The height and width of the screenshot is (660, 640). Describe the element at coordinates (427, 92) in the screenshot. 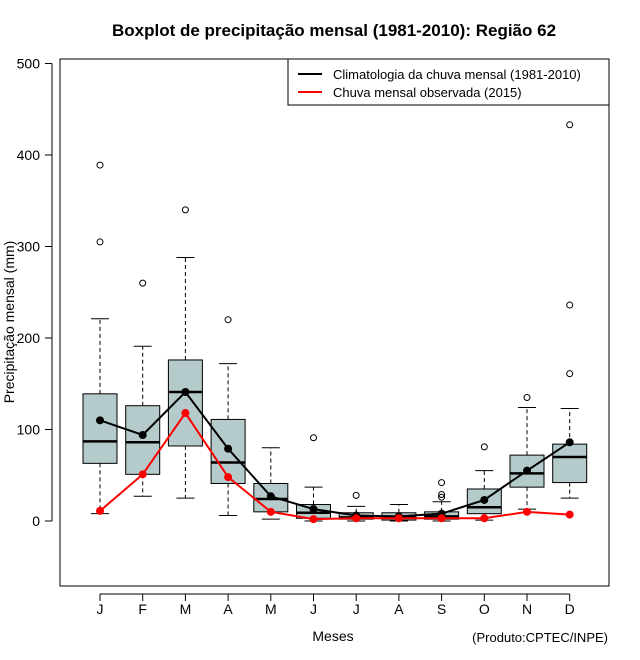

I see `legend-label-observed: Chuva mensal observada (2015)` at that location.